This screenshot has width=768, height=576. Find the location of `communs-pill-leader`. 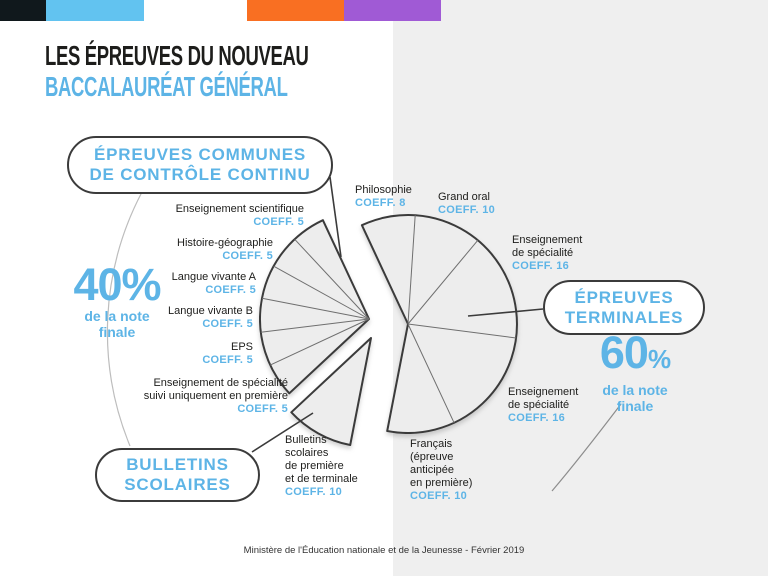

communs-pill-leader is located at coordinates (335, 217).